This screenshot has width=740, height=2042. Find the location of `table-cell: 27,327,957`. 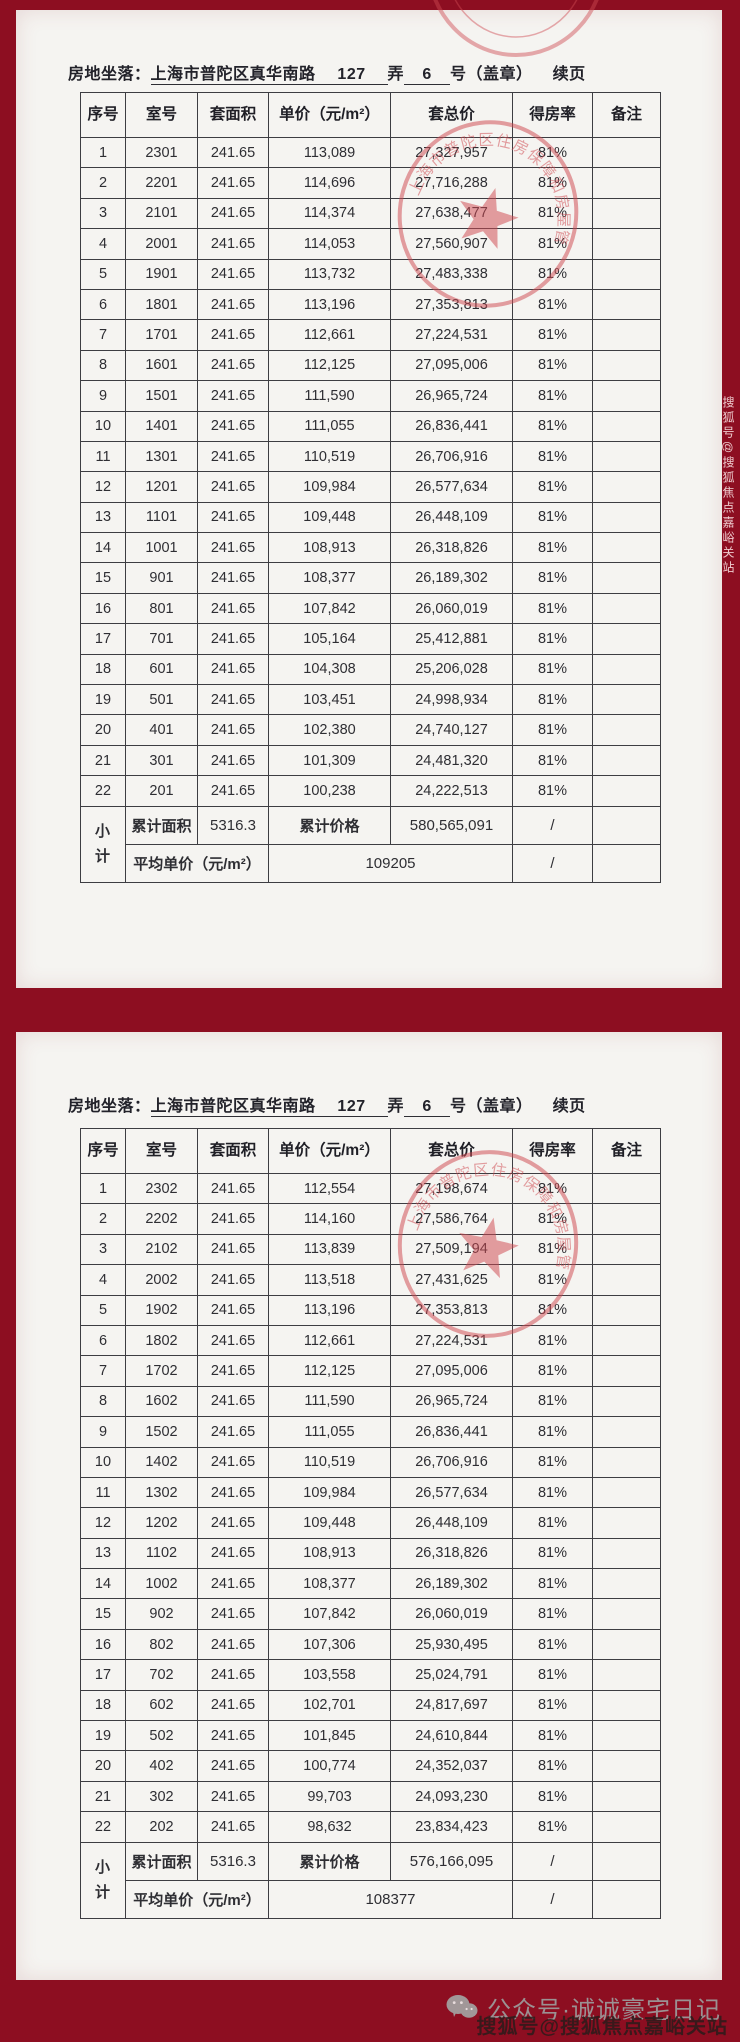

table-cell: 27,327,957 is located at coordinates (451, 152).